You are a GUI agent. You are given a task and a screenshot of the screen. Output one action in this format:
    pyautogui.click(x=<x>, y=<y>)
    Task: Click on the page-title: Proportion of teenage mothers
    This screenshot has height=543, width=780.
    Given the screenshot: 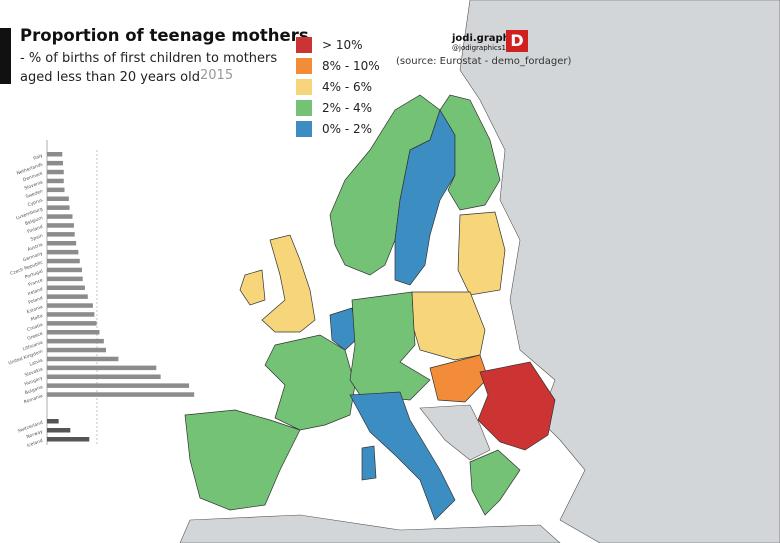 What is the action you would take?
    pyautogui.click(x=164, y=35)
    